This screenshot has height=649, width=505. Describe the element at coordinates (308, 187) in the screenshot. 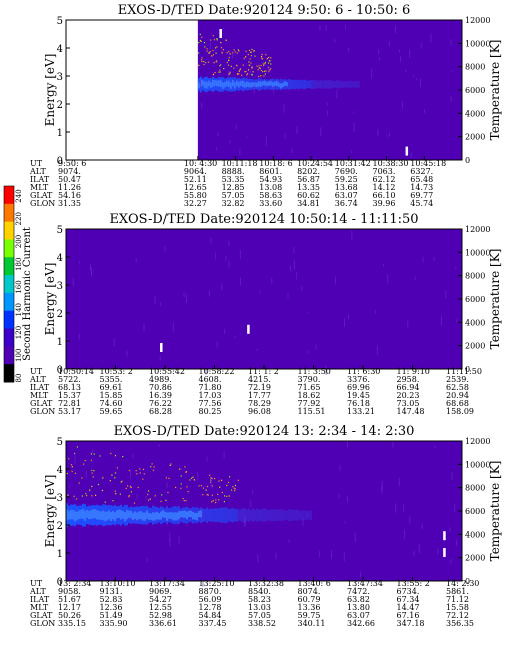

I see `orbit-value: 13.35` at that location.